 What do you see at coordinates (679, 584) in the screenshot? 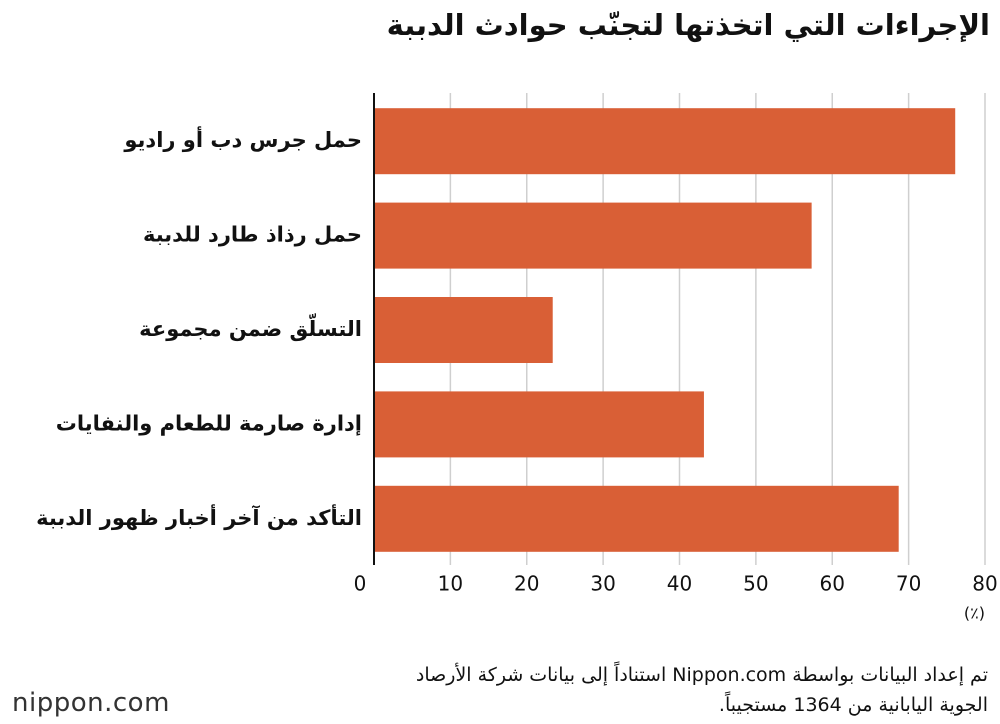
I see `x-tick-label: 40` at bounding box center [679, 584].